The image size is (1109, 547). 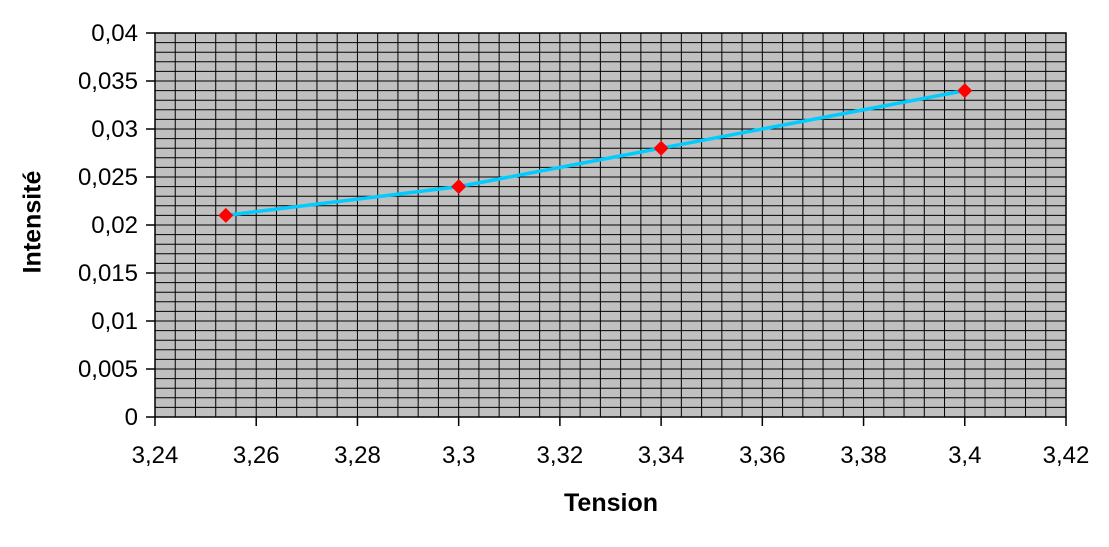 What do you see at coordinates (108, 81) in the screenshot?
I see `y-tick-label: 0,035` at bounding box center [108, 81].